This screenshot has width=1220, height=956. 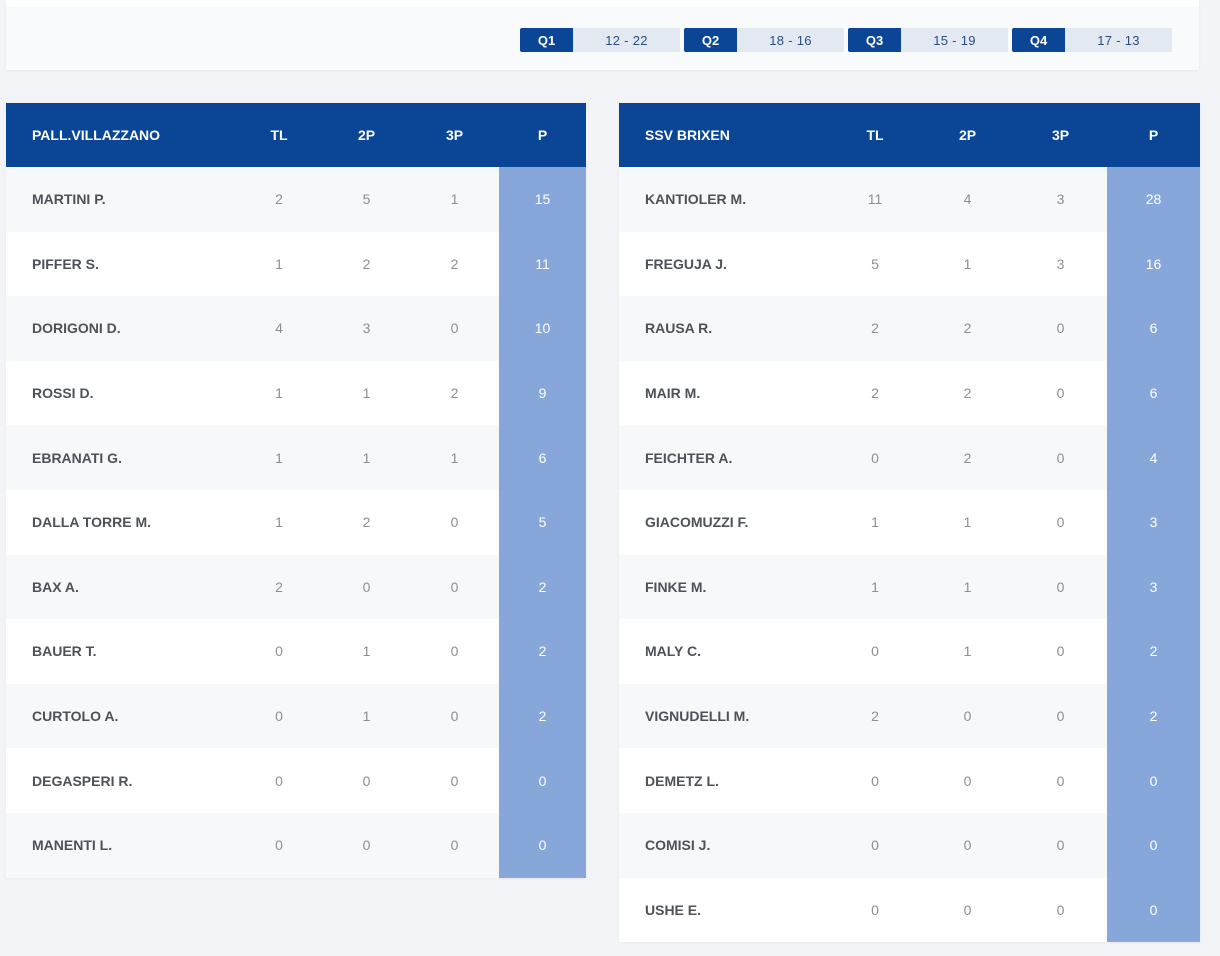 I want to click on player-points: 3, so click(x=1153, y=522).